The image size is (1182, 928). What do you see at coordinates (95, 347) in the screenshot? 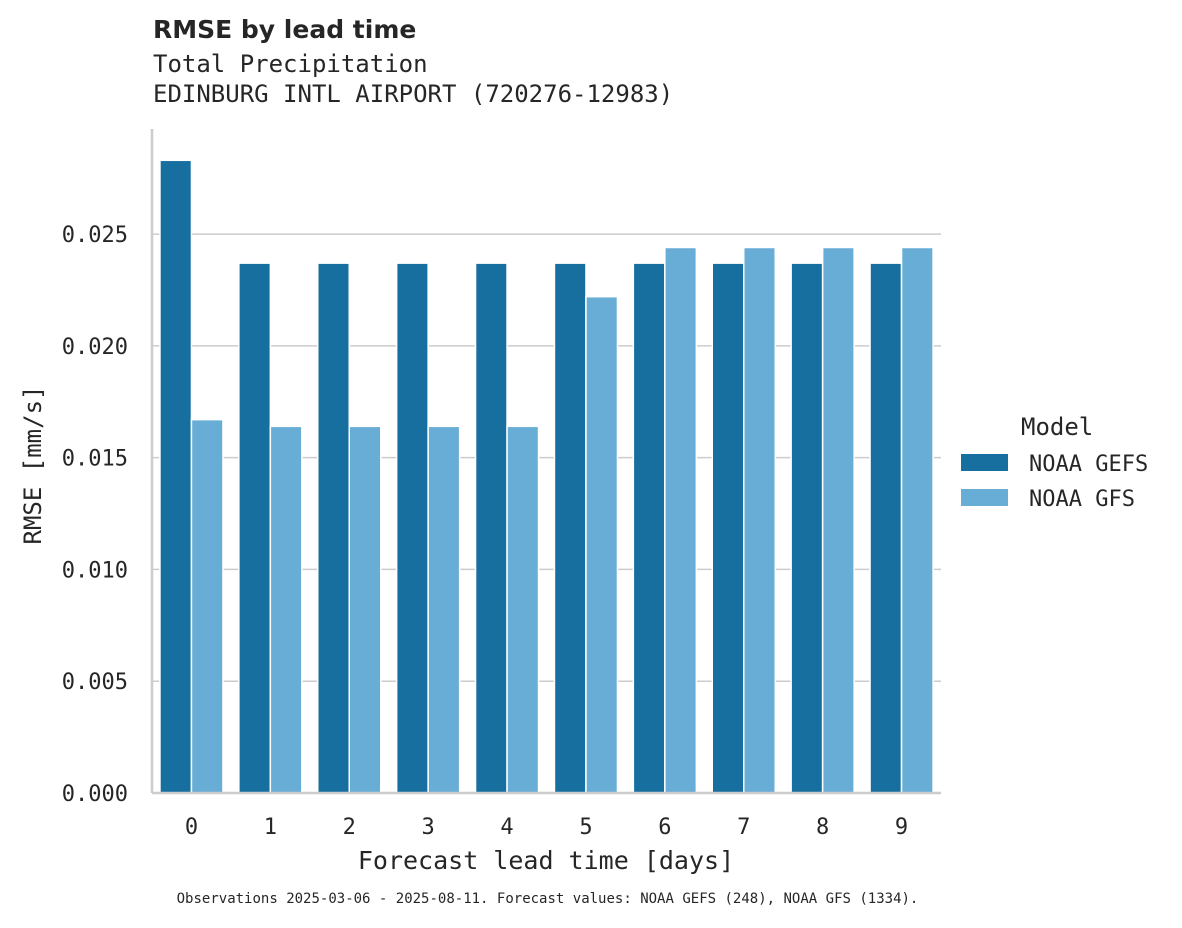
I see `y-tick-label: 0.020` at bounding box center [95, 347].